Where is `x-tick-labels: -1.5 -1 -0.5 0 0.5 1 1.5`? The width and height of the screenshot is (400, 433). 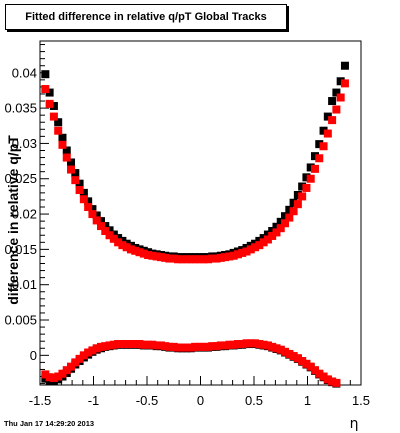 x-tick-labels: -1.5 -1 -0.5 0 0.5 1 1.5 is located at coordinates (199, 400).